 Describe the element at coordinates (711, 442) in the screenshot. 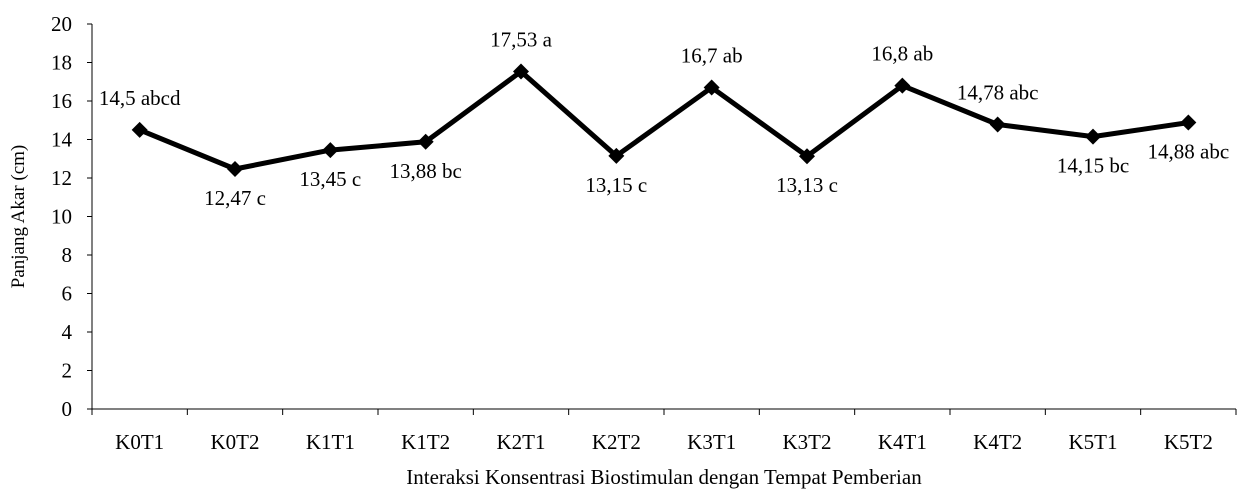

I see `x-tick-label: K3T1` at that location.